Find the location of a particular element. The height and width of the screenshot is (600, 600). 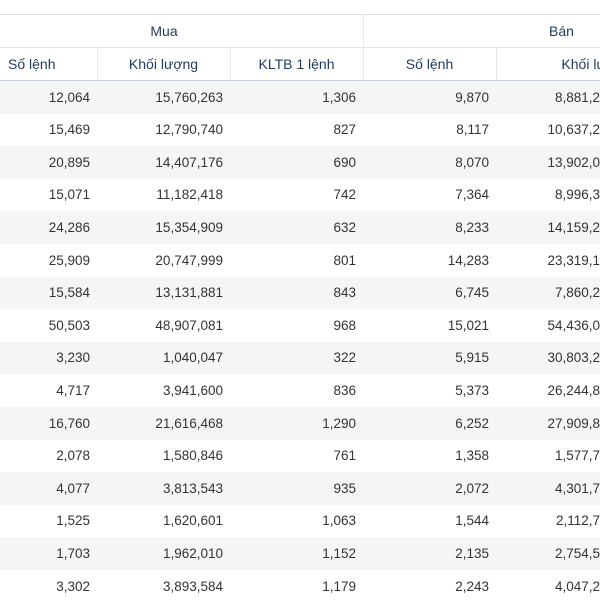

table-cell: 8,233 is located at coordinates (472, 227).